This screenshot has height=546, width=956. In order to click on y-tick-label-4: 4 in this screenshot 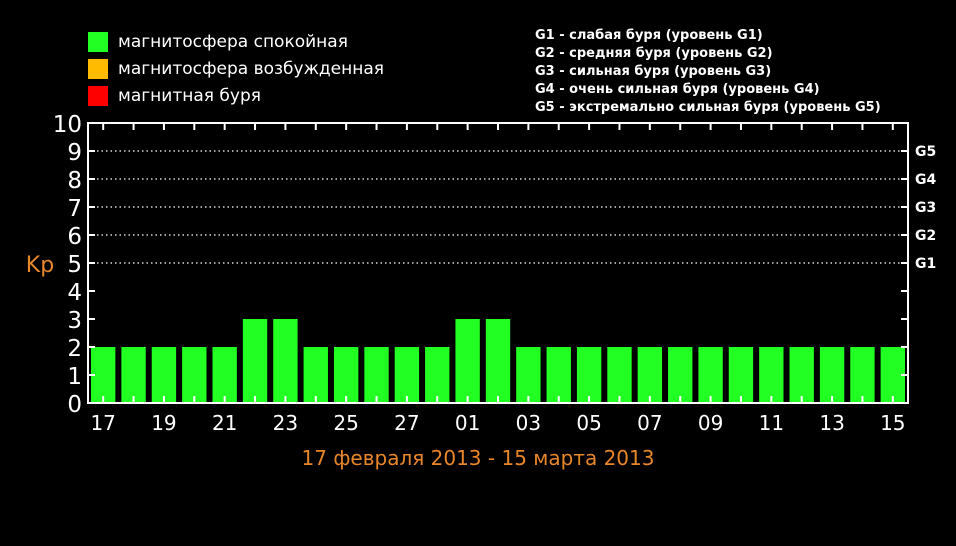, I will do `click(74, 293)`.